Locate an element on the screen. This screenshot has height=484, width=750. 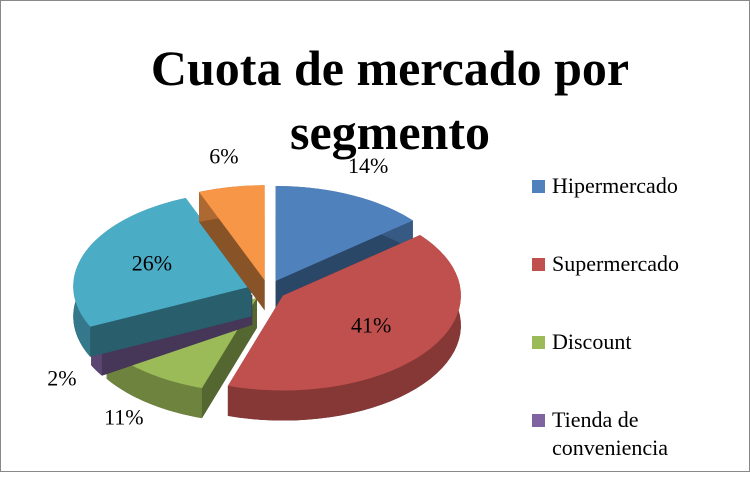
legend-entry: Discount is located at coordinates (637, 367).